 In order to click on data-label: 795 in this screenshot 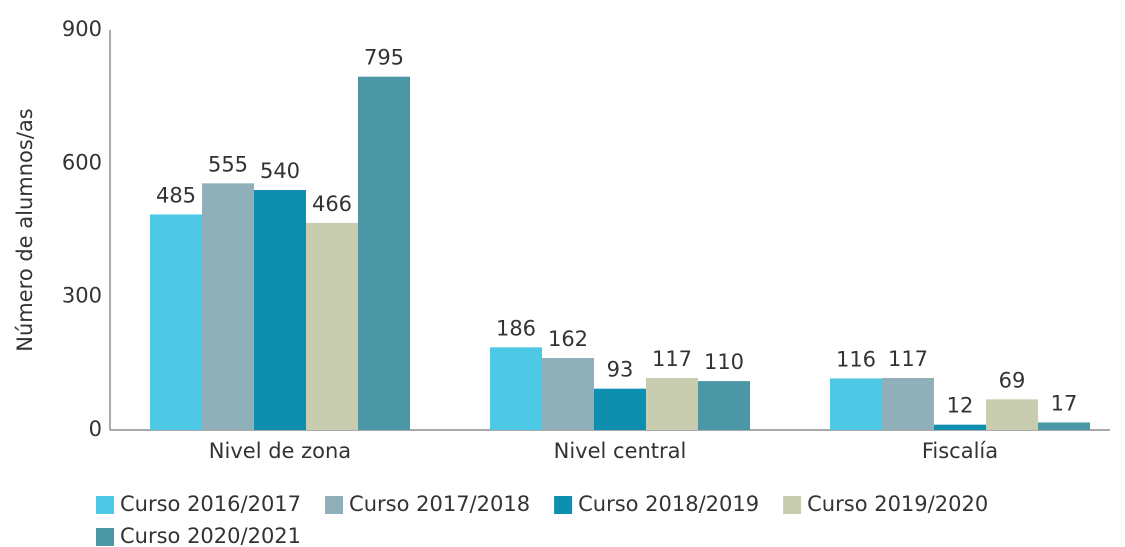, I will do `click(384, 58)`.